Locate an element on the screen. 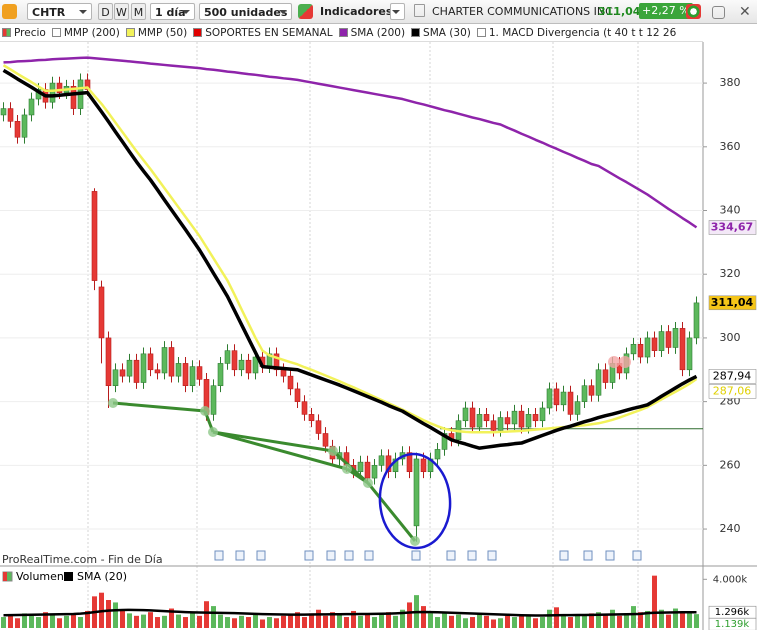 The width and height of the screenshot is (757, 630). legend-item: SMA (30) is located at coordinates (441, 33).